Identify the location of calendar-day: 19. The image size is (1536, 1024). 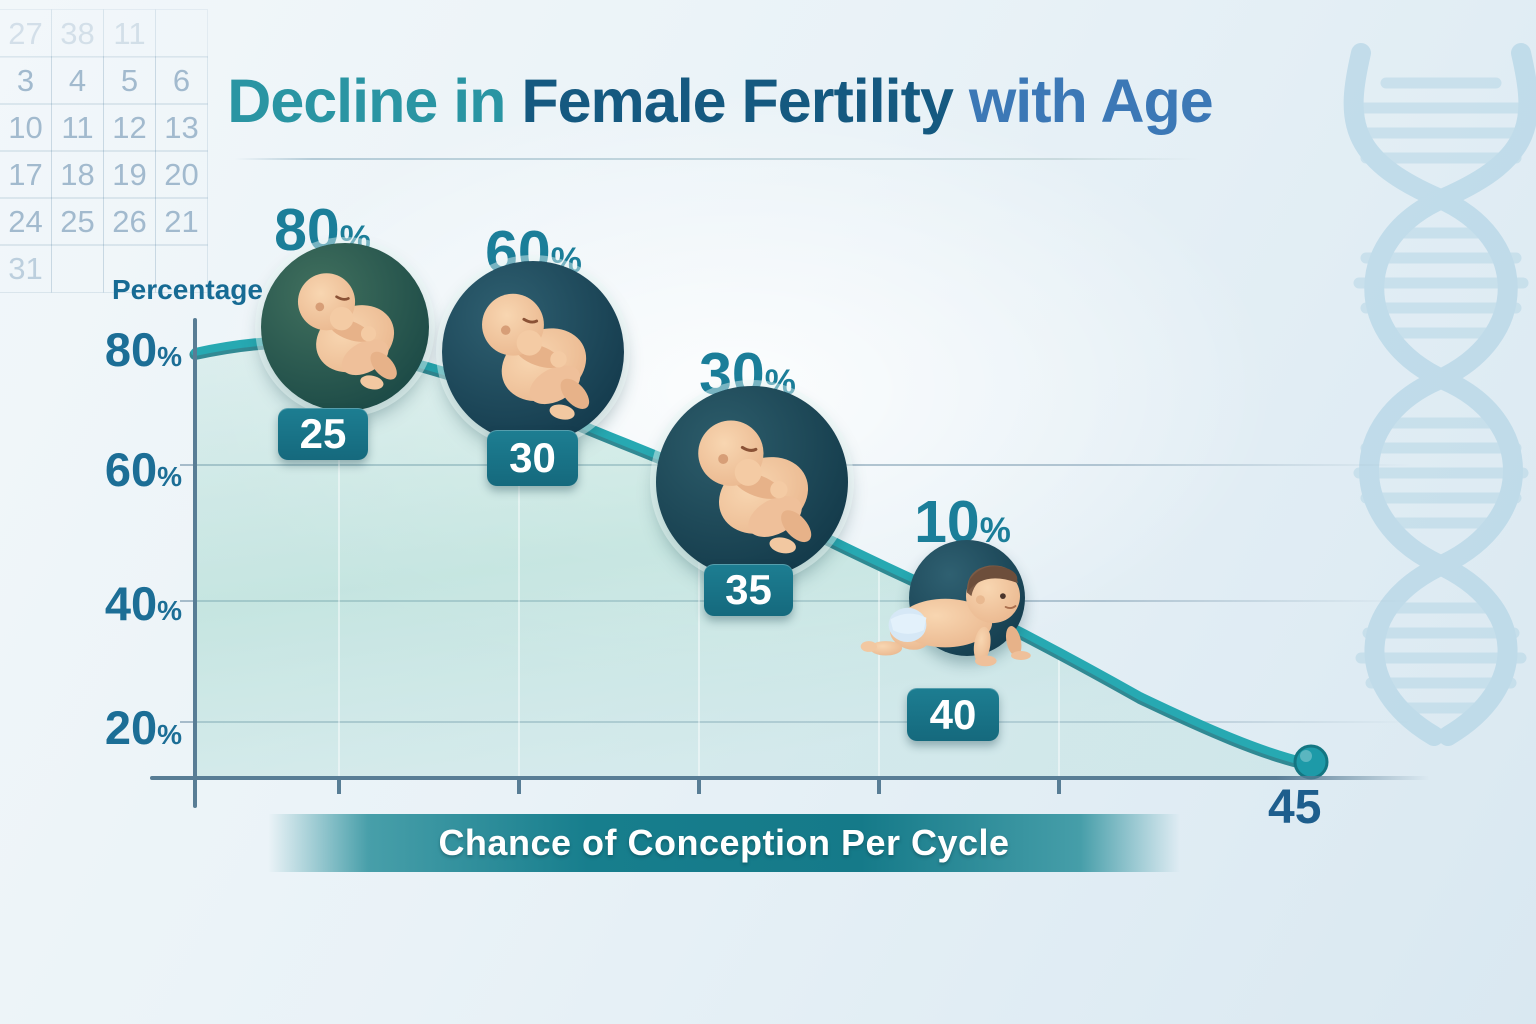
(129, 174).